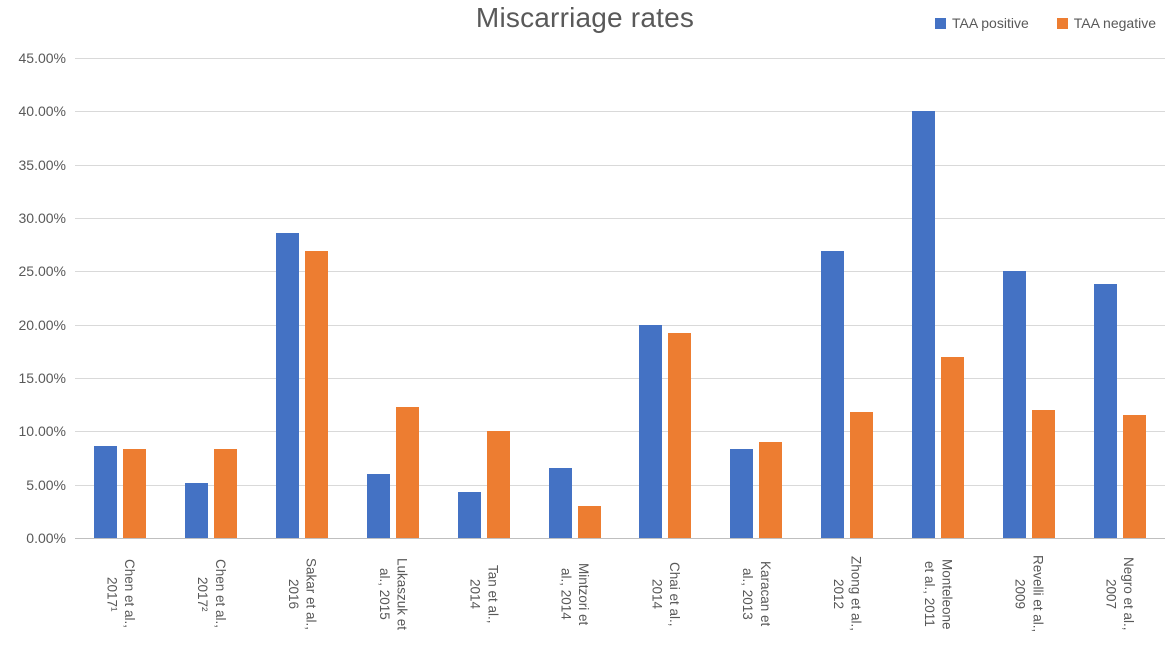 This screenshot has width=1170, height=646. I want to click on x-axis-label-slot: Tan et al., 2014, so click(483, 594).